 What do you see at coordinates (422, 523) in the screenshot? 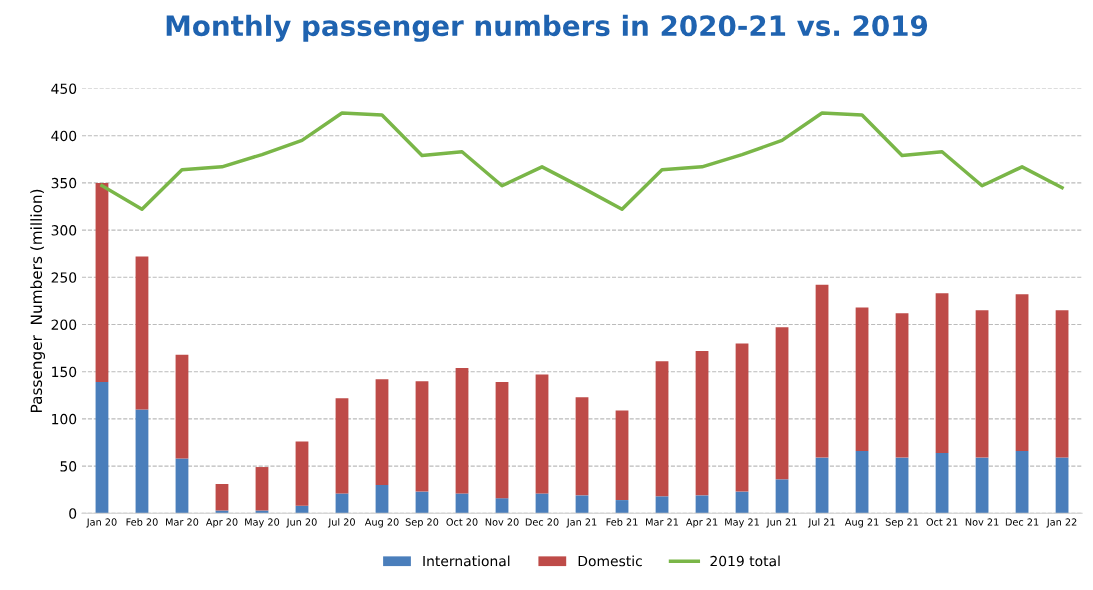
I see `x-tick-label: Sep 20` at bounding box center [422, 523].